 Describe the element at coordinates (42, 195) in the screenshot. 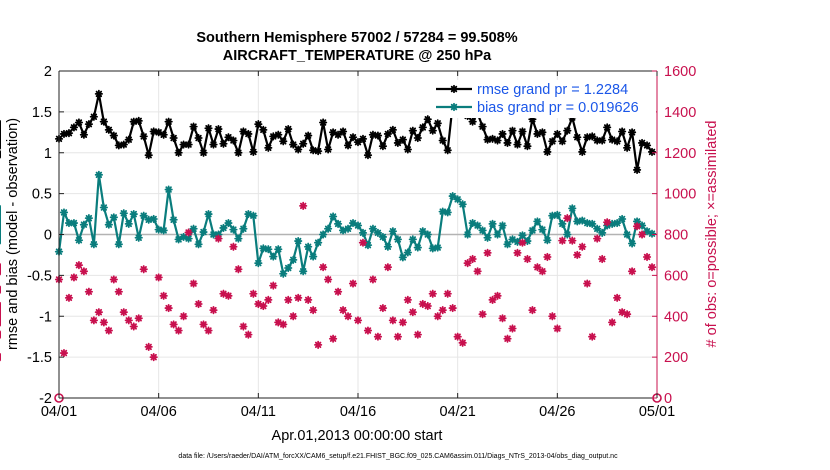

I see `y-tick-label: 0.5` at that location.